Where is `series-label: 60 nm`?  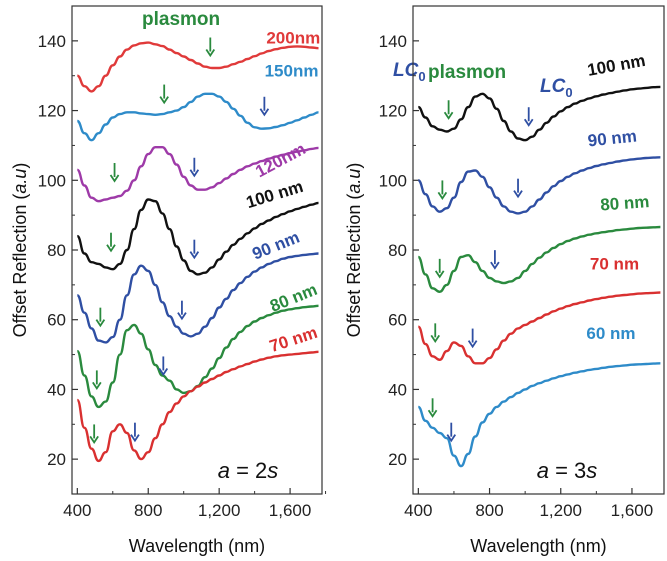 series-label: 60 nm is located at coordinates (610, 333).